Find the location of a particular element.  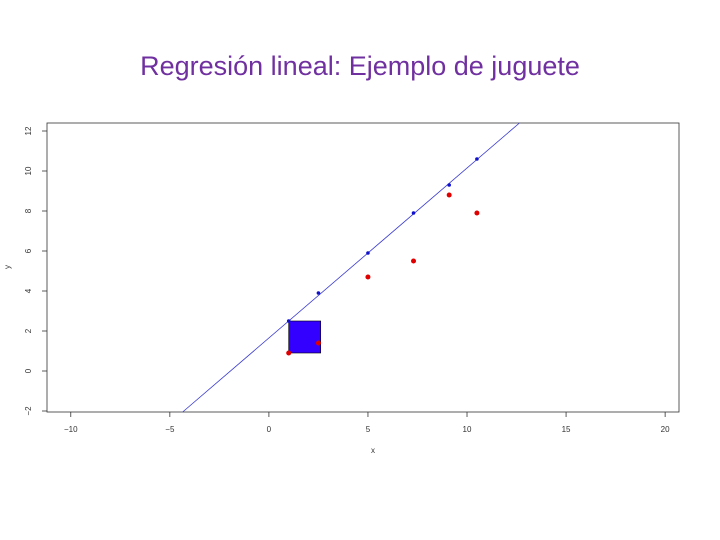

y-axis-label: y is located at coordinates (7, 267).